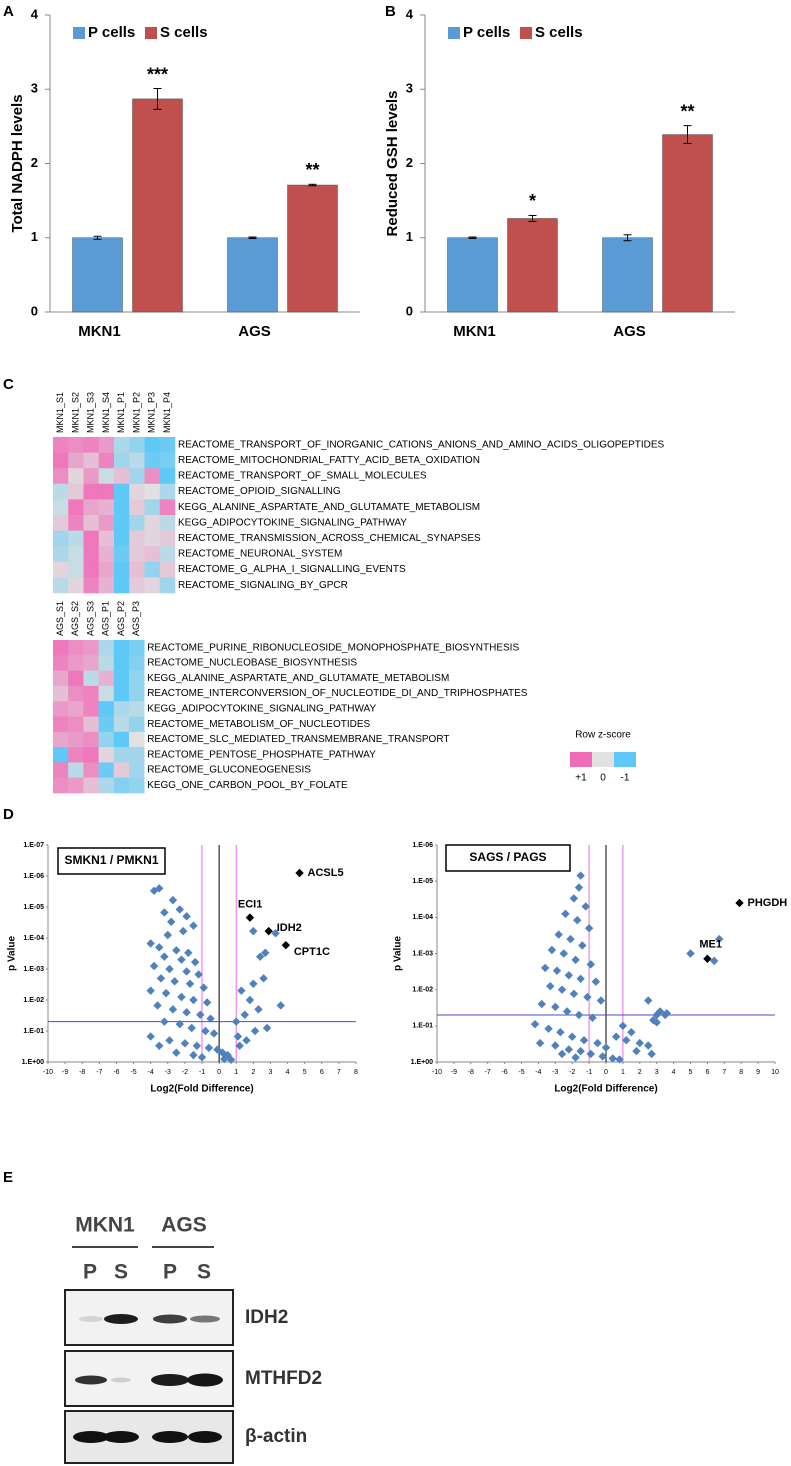  Describe the element at coordinates (106, 412) in the screenshot. I see `column-label: MKN1_S4` at that location.